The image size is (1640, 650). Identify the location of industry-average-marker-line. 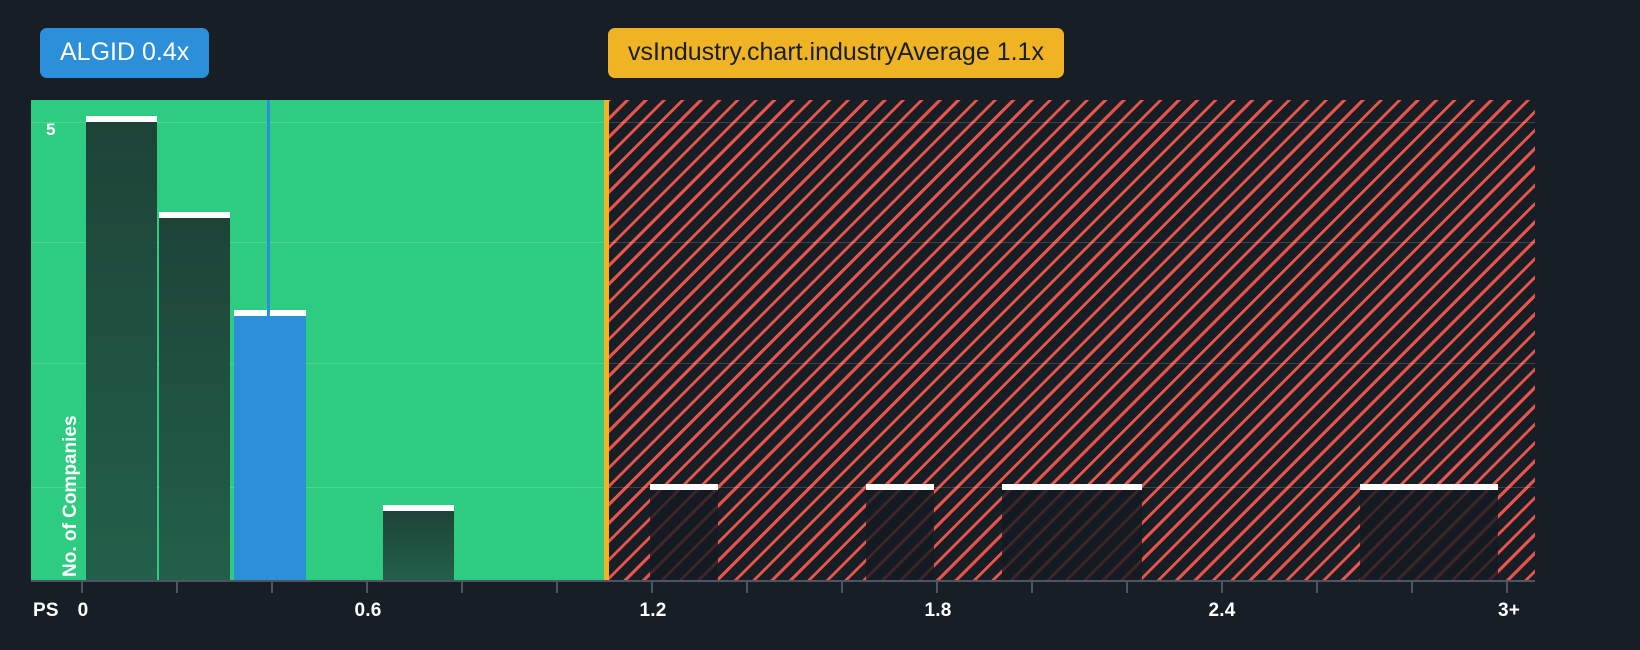
(606, 340).